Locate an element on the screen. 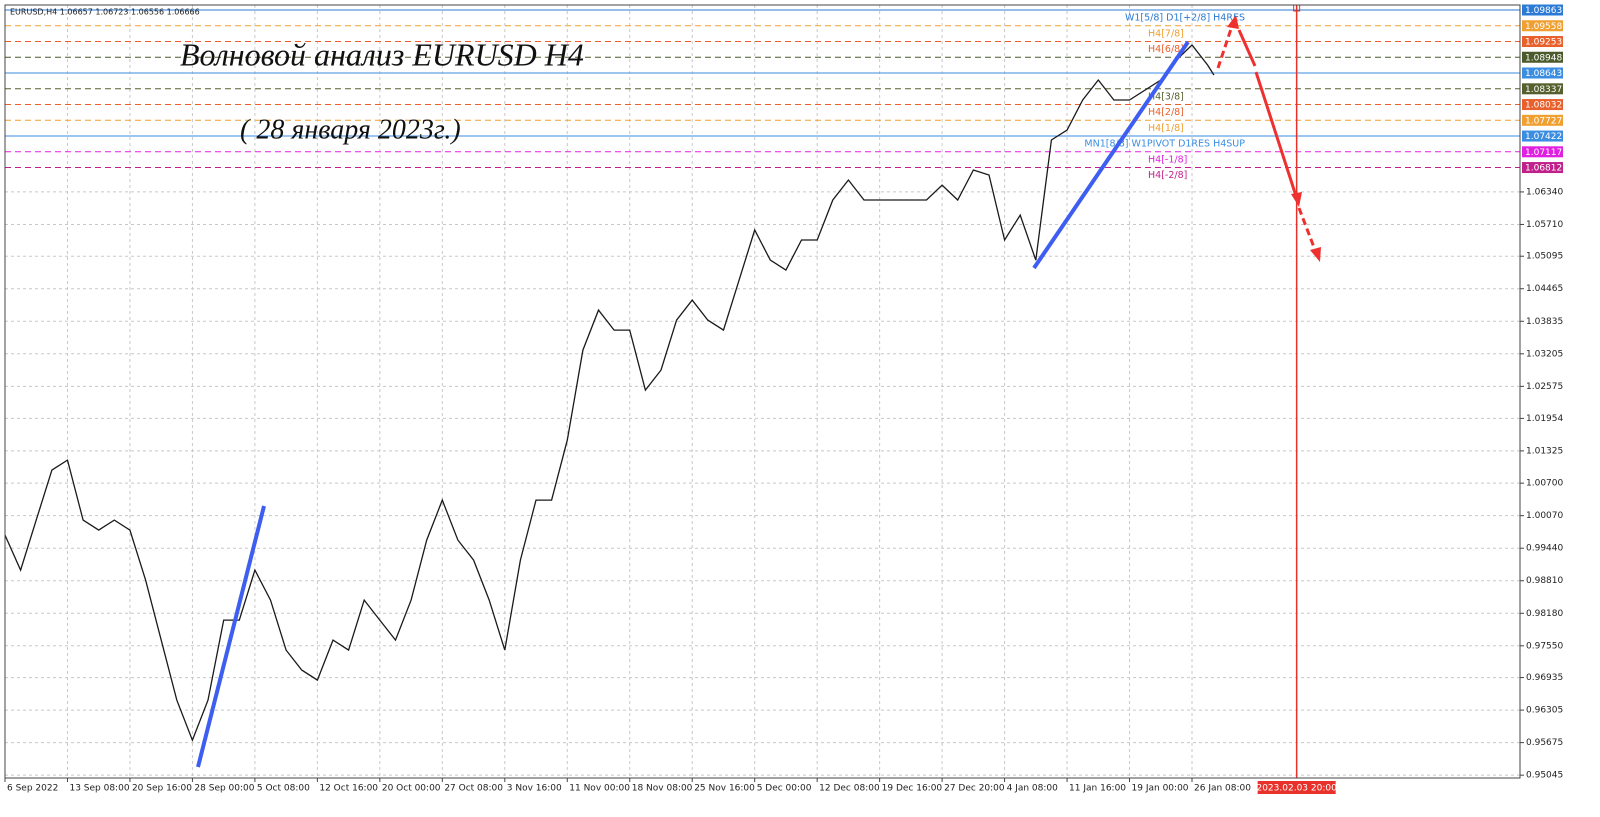 This screenshot has width=1600, height=817. y-tick-label: 1.00700 is located at coordinates (1544, 484).